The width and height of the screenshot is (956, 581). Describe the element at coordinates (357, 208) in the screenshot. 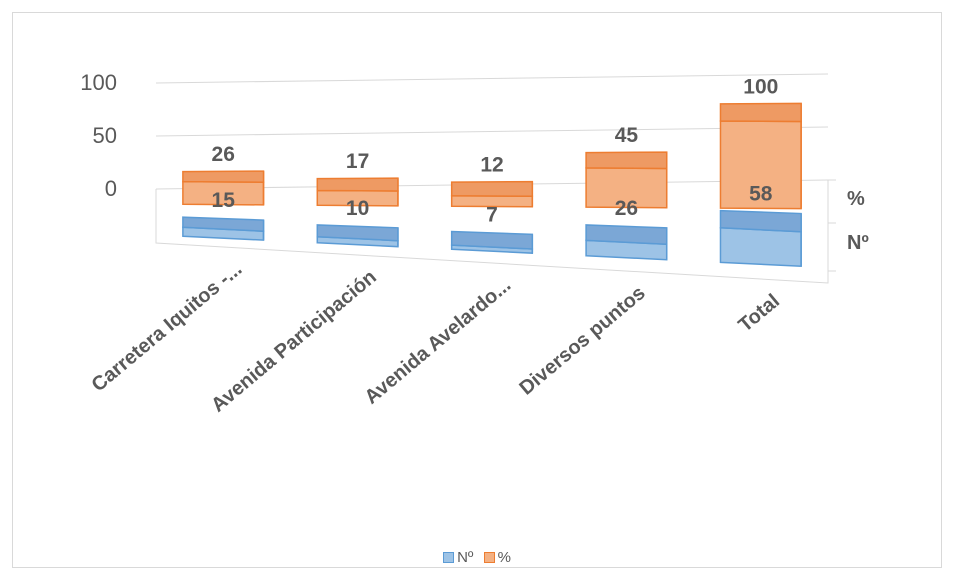

I see `data-label-n: 10` at that location.